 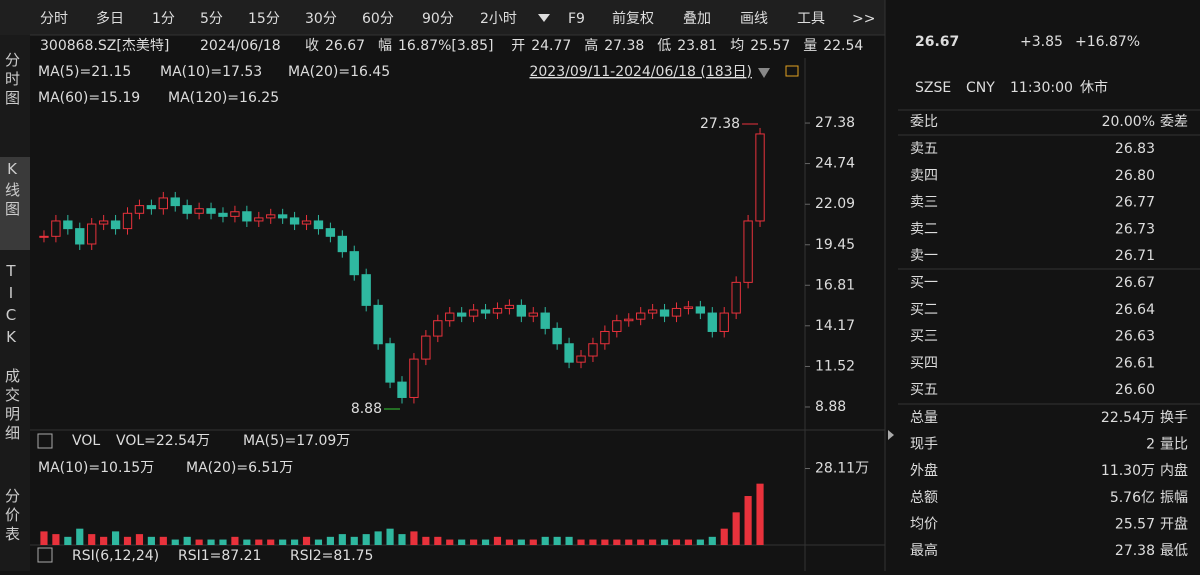 What do you see at coordinates (576, 19) in the screenshot?
I see `toolbar-tab: F9` at bounding box center [576, 19].